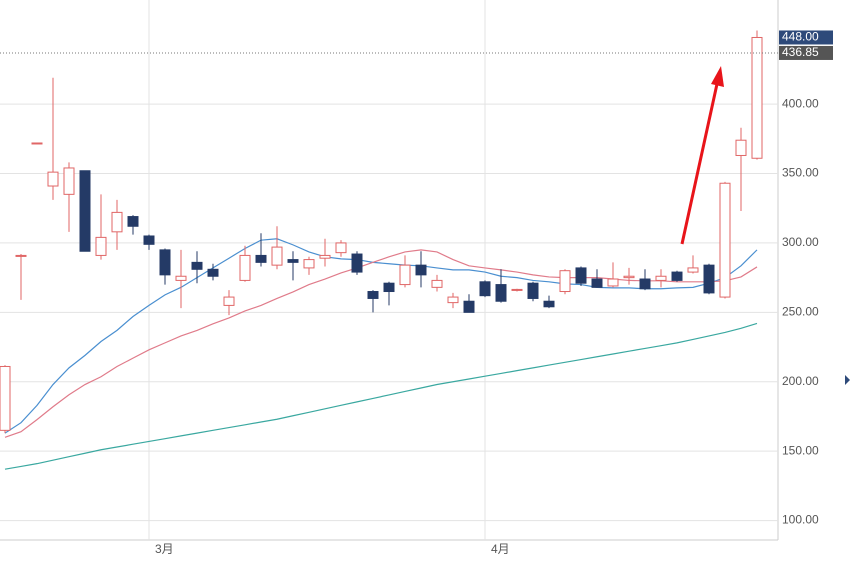 This screenshot has height=575, width=850. I want to click on y-tick-label: 250.00, so click(800, 312).